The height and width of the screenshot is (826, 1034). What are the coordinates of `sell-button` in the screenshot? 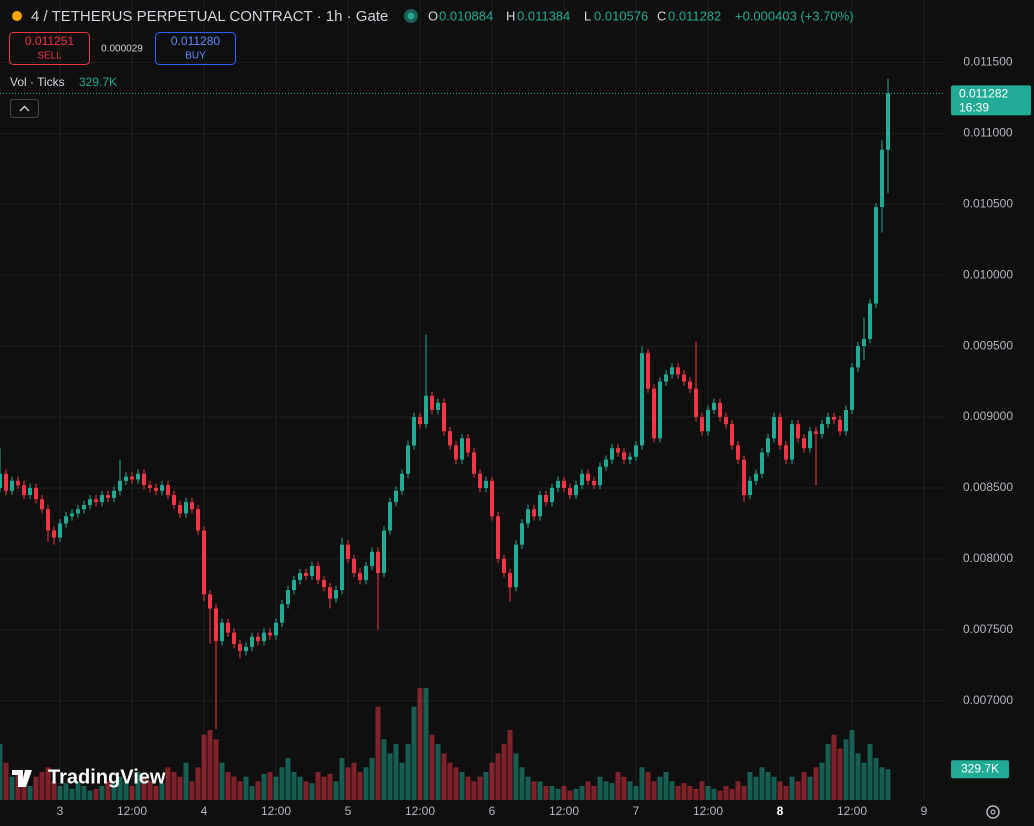 It's located at (49, 48).